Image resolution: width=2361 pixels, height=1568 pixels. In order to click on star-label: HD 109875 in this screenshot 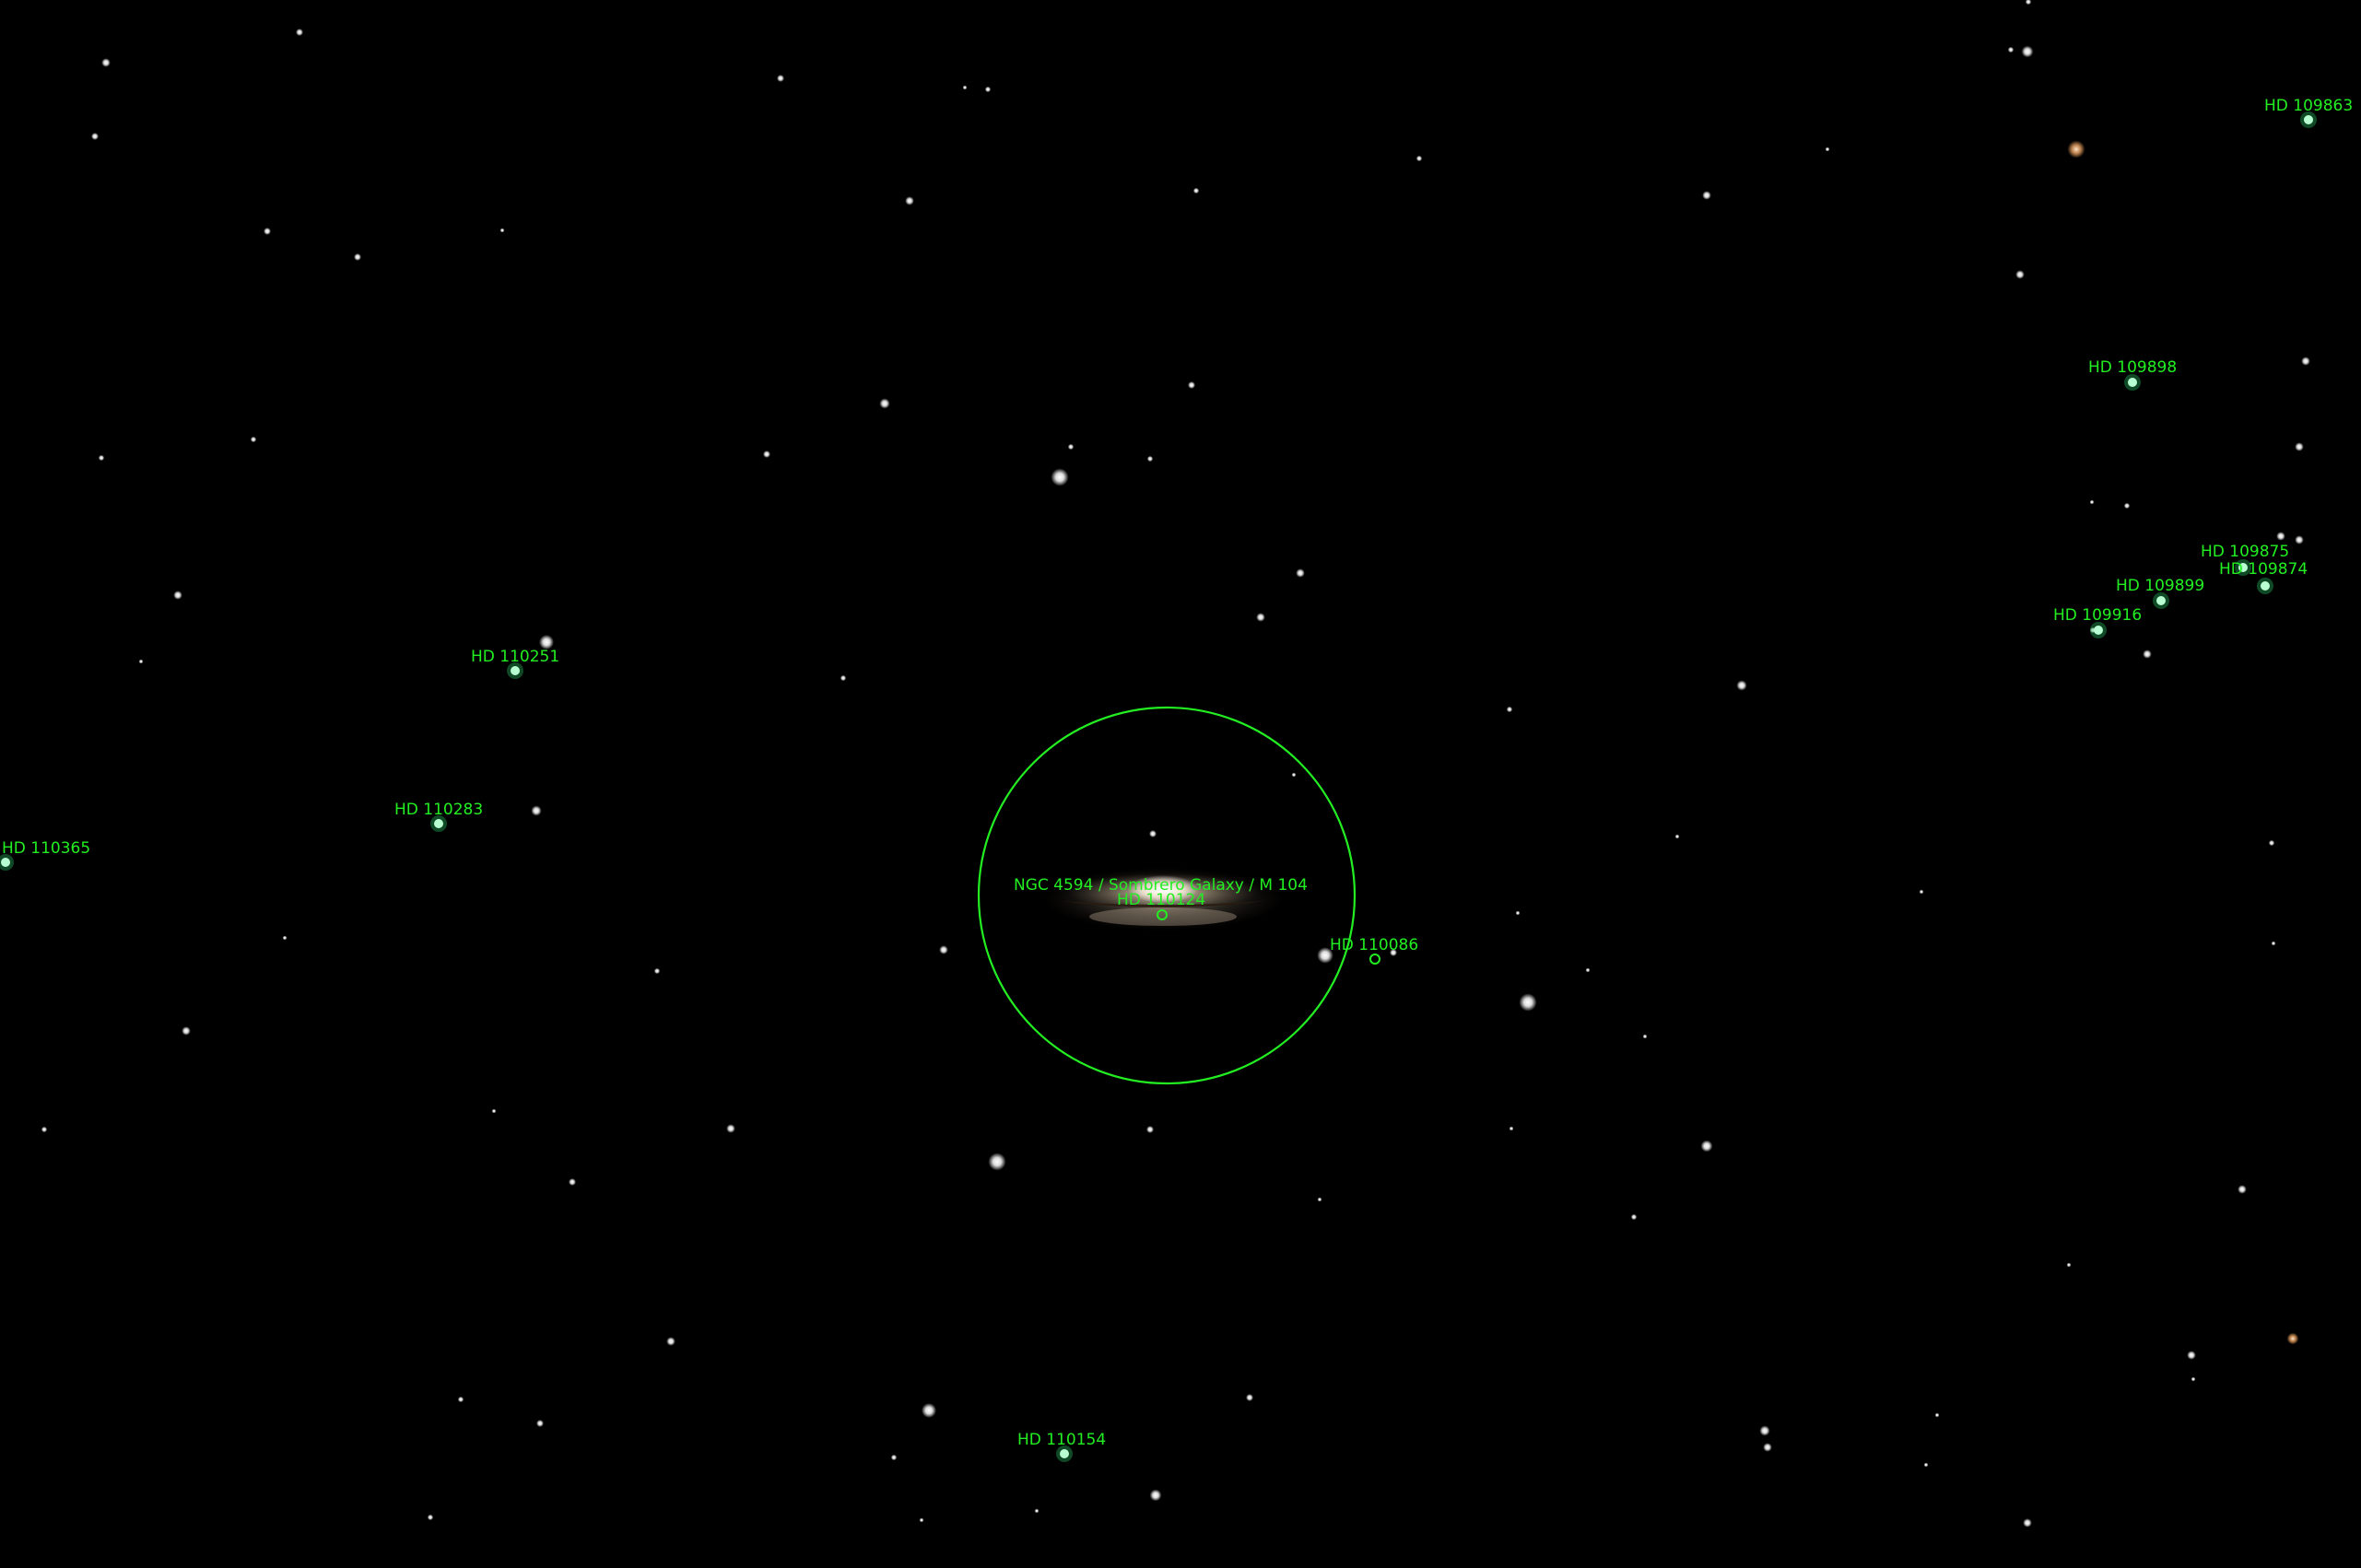, I will do `click(2245, 552)`.